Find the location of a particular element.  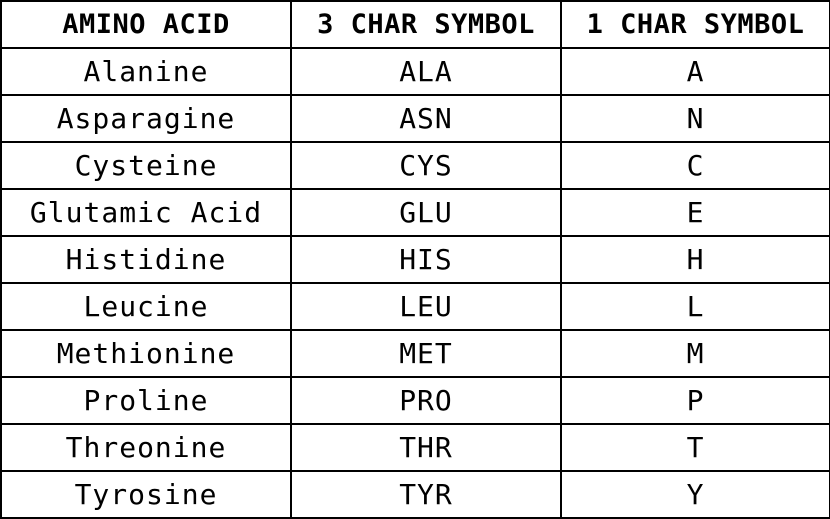

table-row: Histidine HIS H is located at coordinates (415, 259).